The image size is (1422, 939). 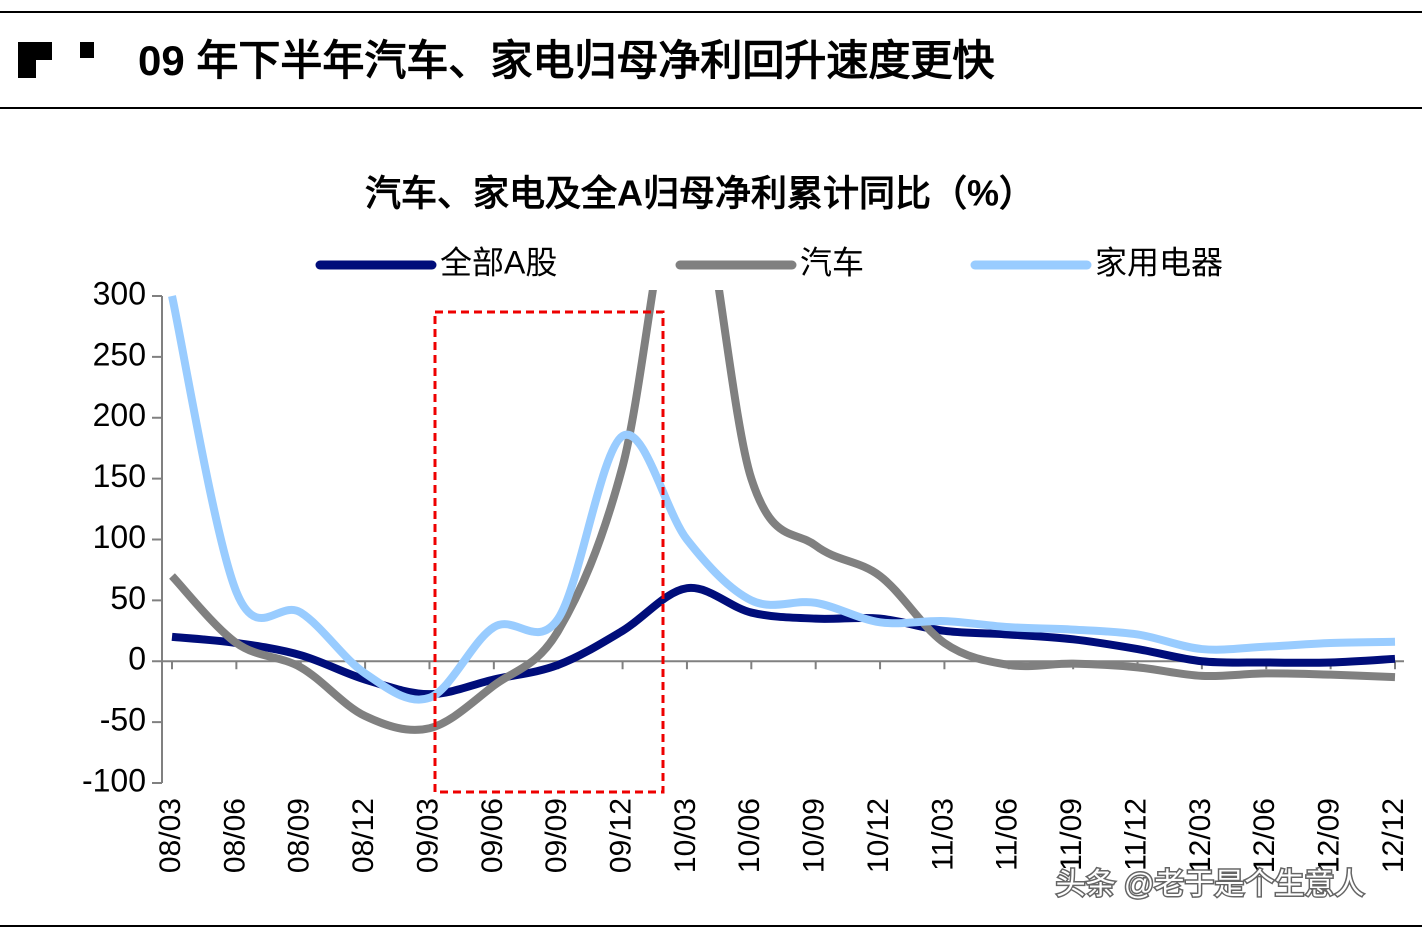 I want to click on y-tick-label: -50, so click(x=123, y=720).